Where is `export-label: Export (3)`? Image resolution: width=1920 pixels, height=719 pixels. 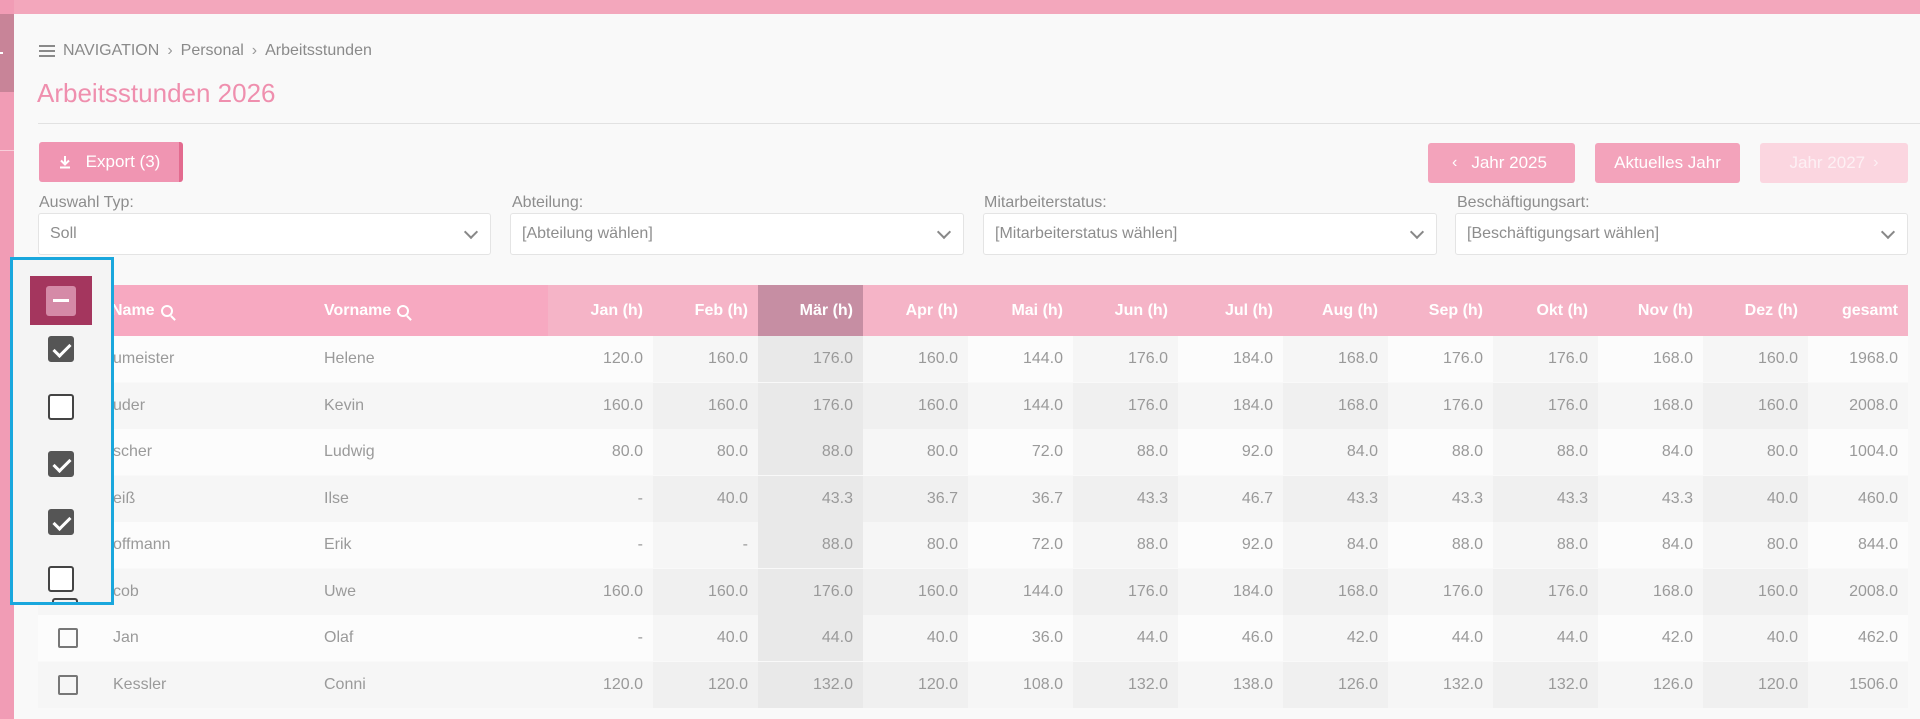 export-label: Export (3) is located at coordinates (123, 161).